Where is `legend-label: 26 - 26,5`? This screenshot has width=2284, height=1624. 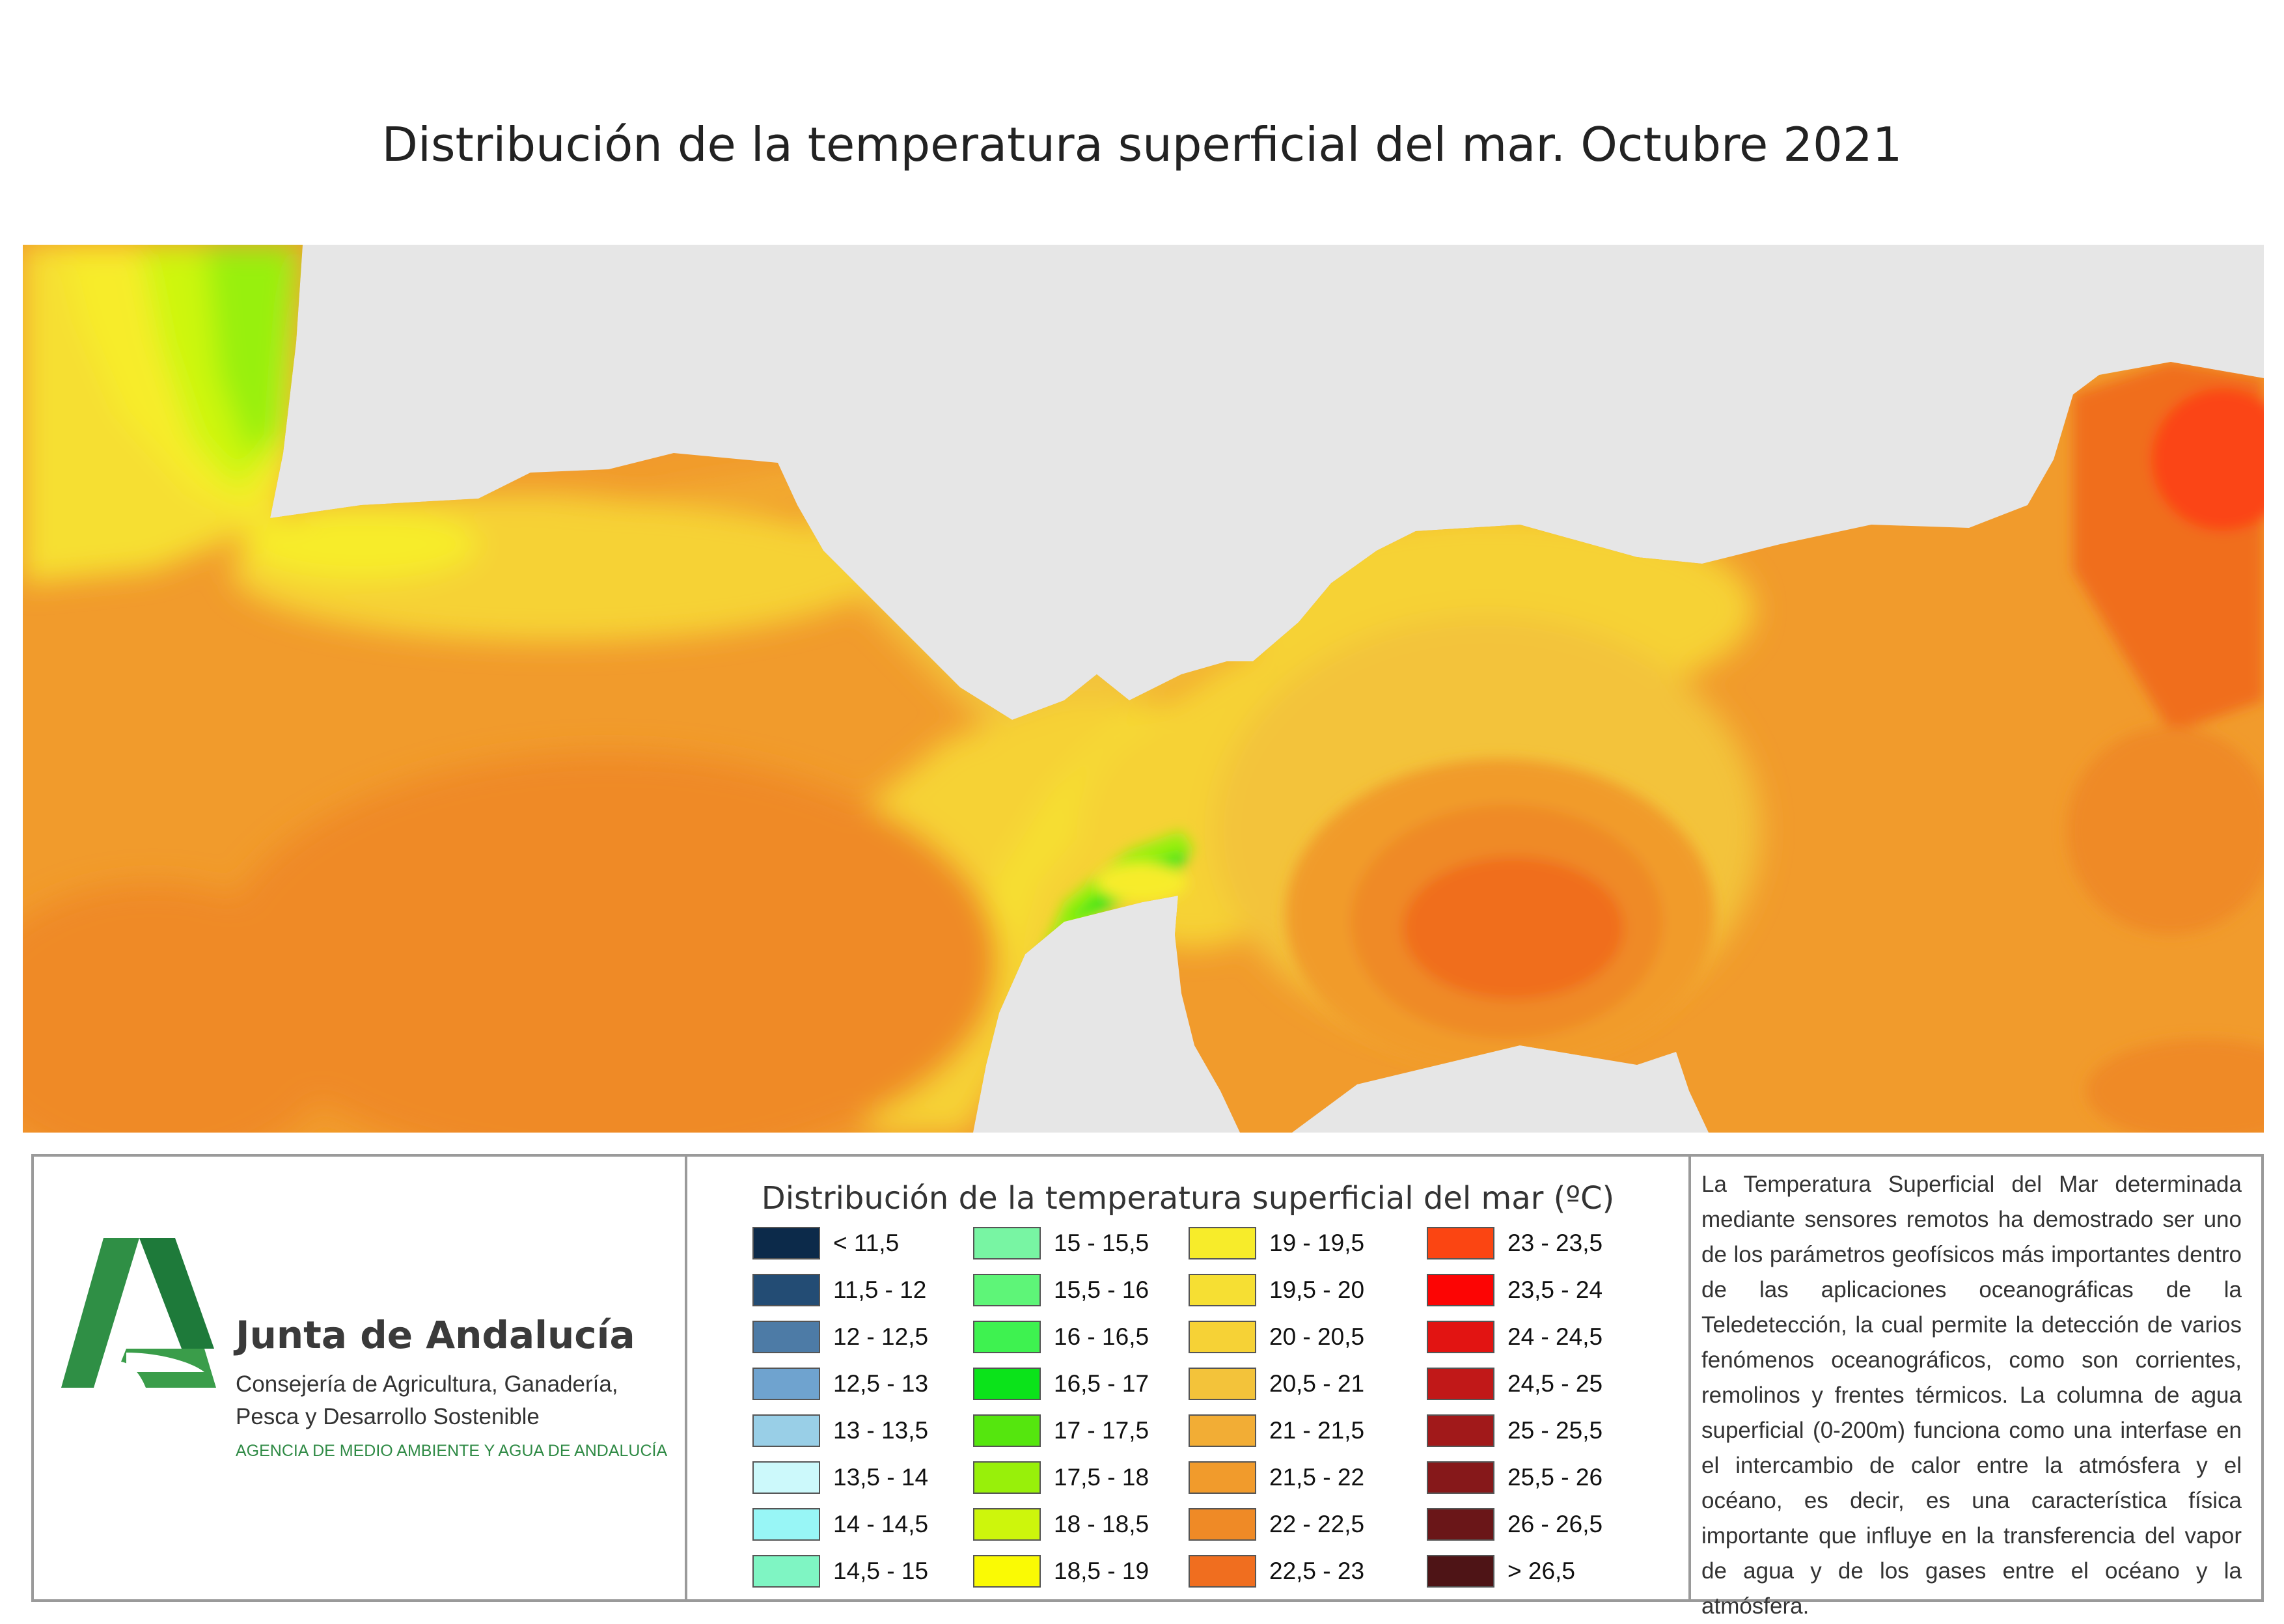 legend-label: 26 - 26,5 is located at coordinates (1555, 1524).